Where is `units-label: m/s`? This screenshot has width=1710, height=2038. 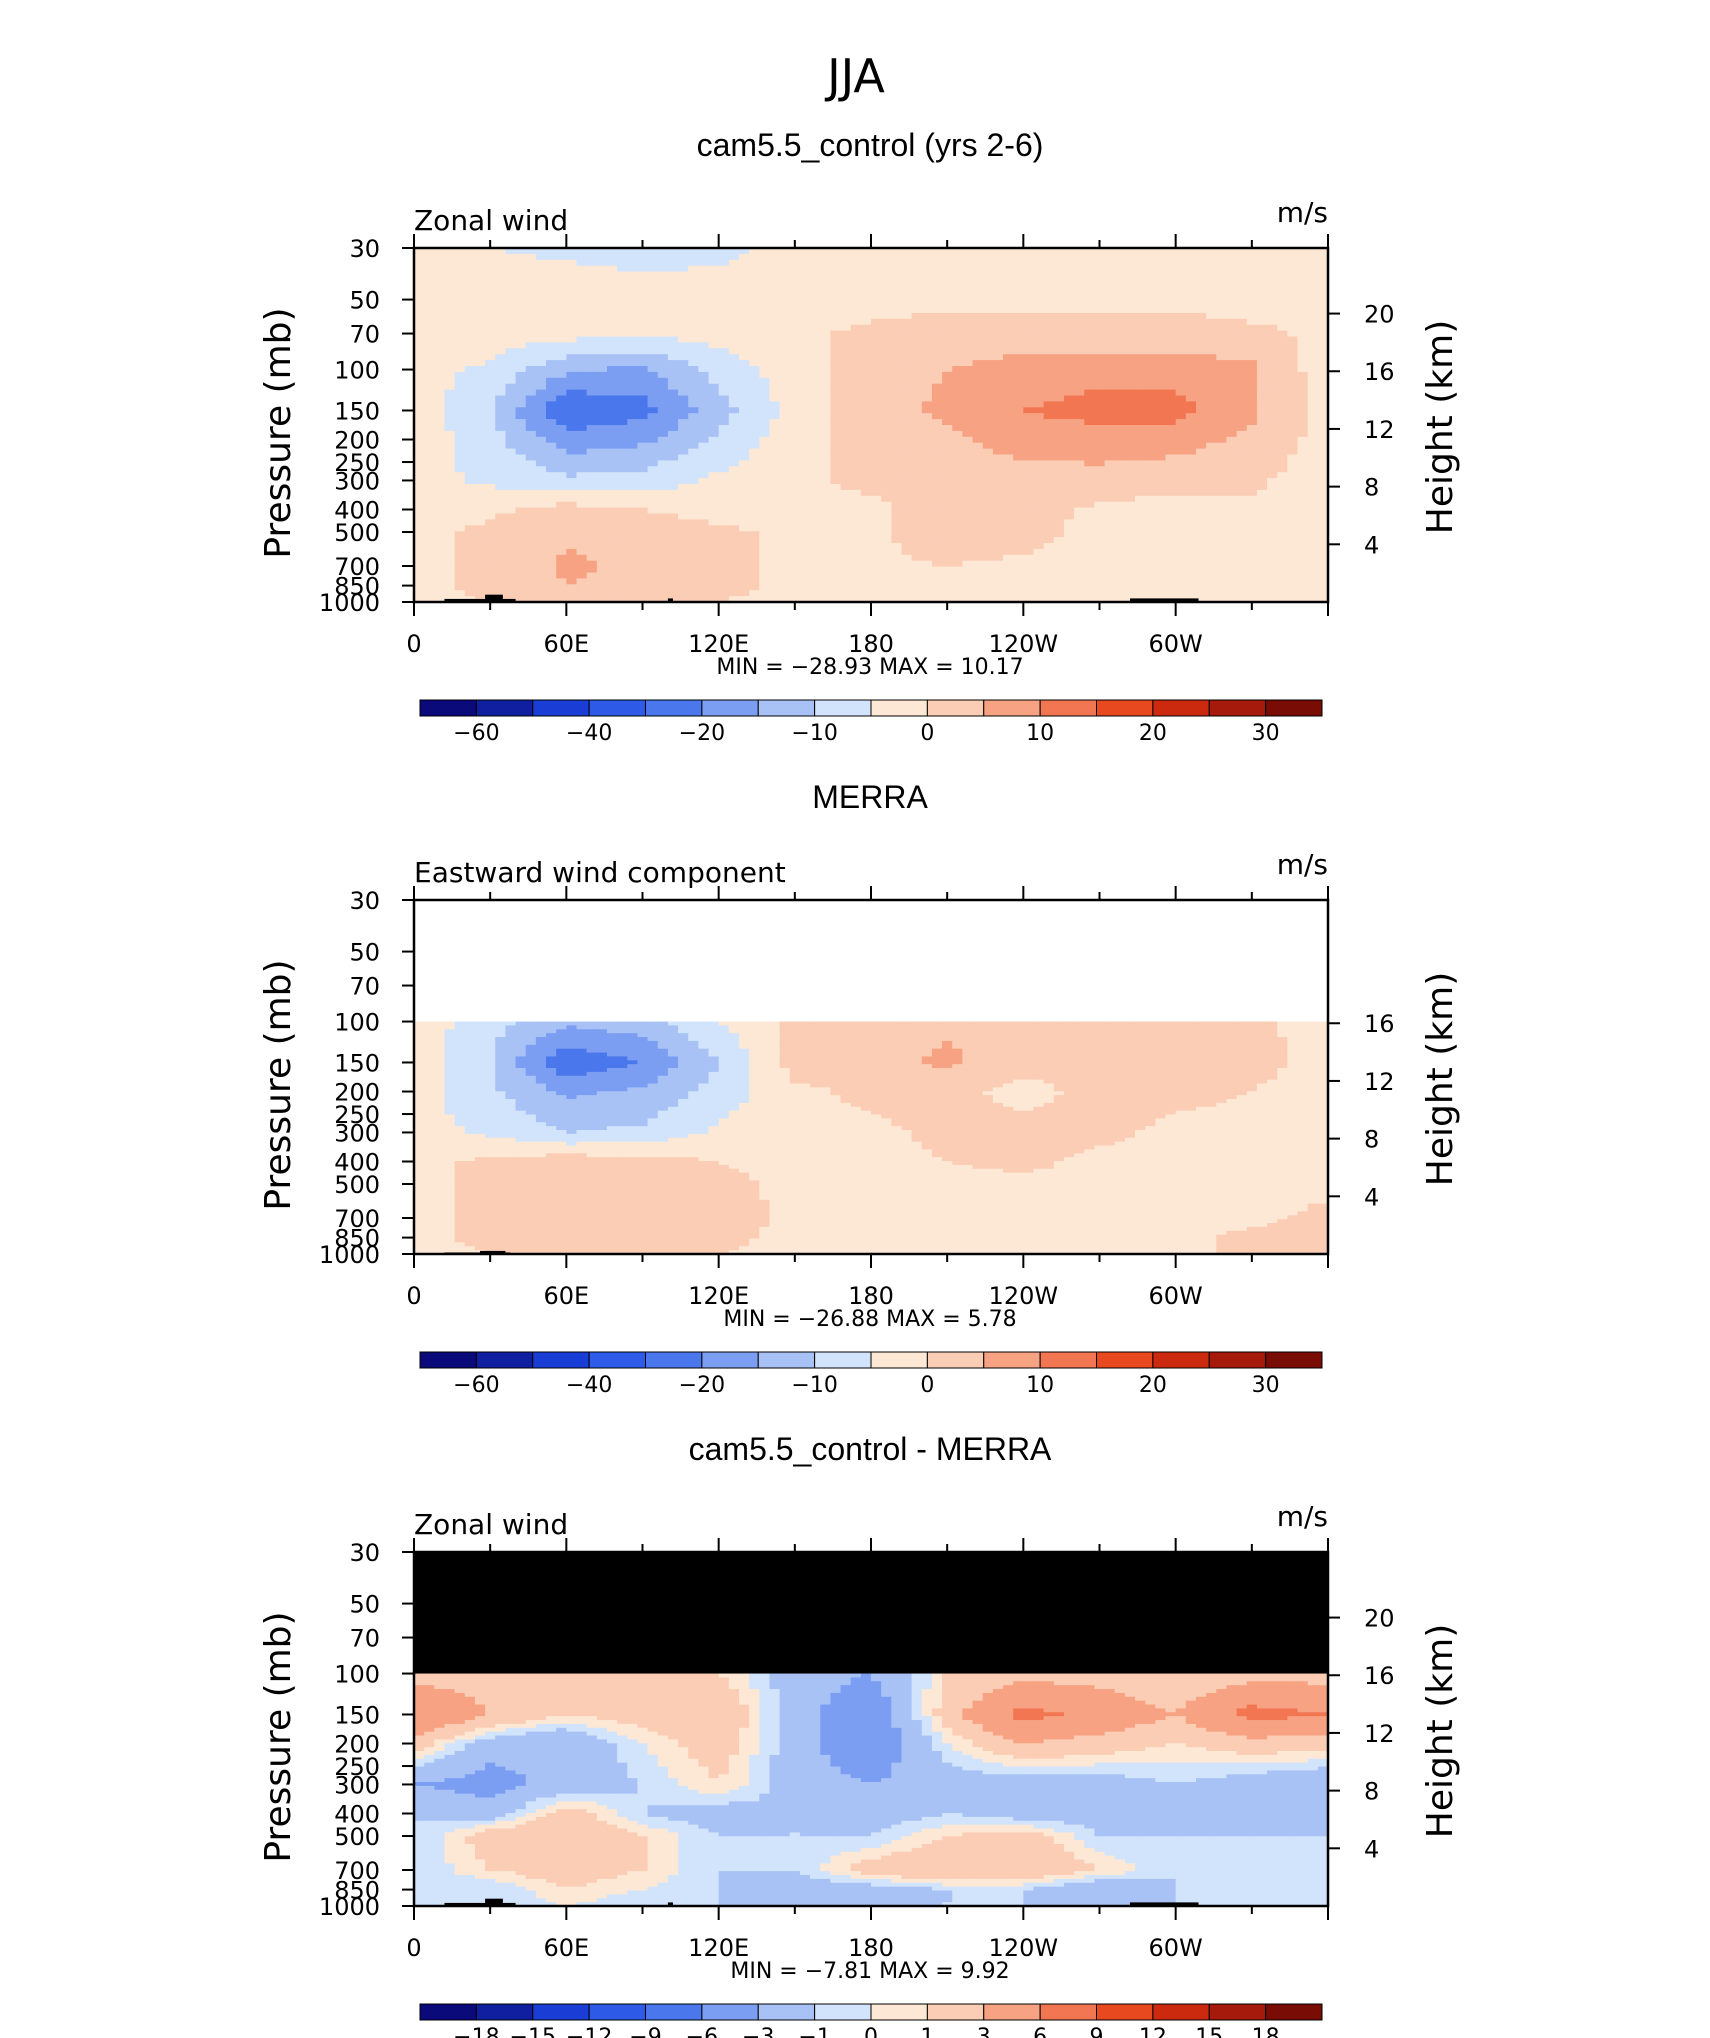
units-label: m/s is located at coordinates (1302, 212).